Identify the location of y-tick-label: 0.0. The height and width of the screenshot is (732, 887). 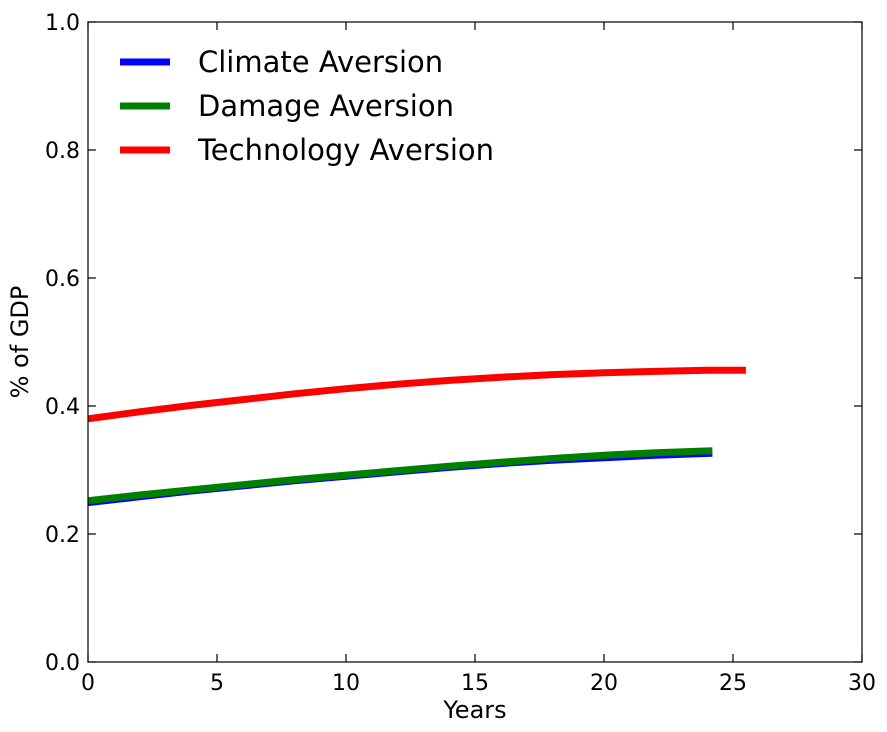
(62, 663).